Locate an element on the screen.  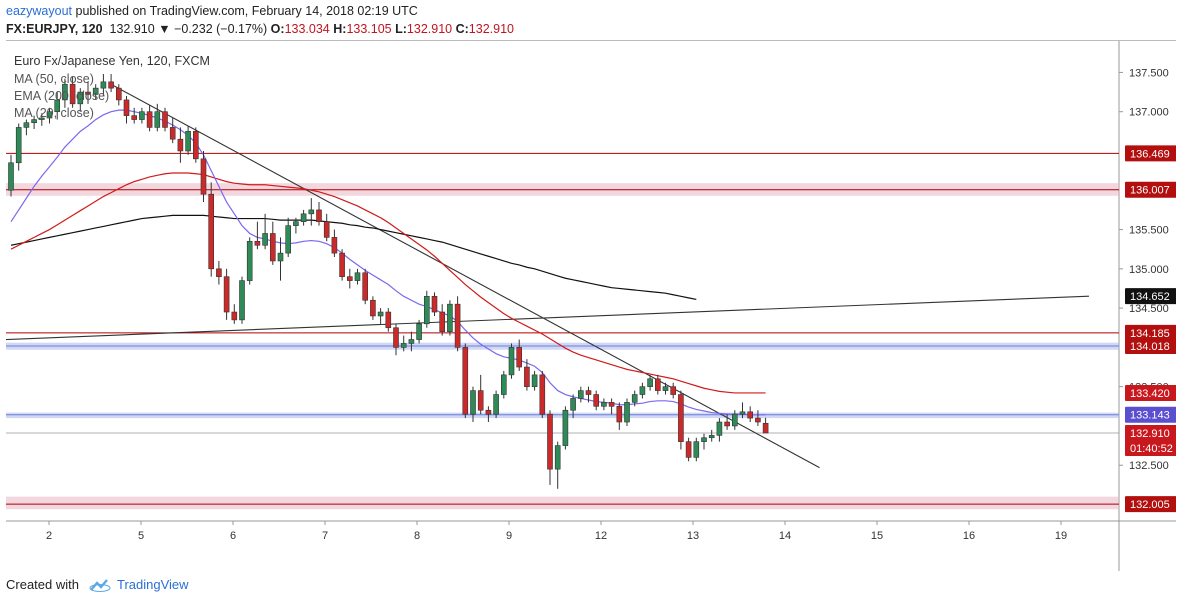
y-tick-label: 132.500 is located at coordinates (1149, 466).